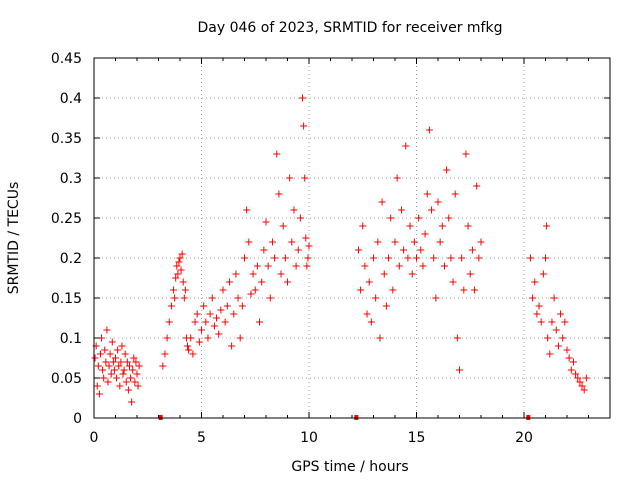 Image resolution: width=640 pixels, height=480 pixels. What do you see at coordinates (66, 59) in the screenshot?
I see `y-tick-label: 0.45` at bounding box center [66, 59].